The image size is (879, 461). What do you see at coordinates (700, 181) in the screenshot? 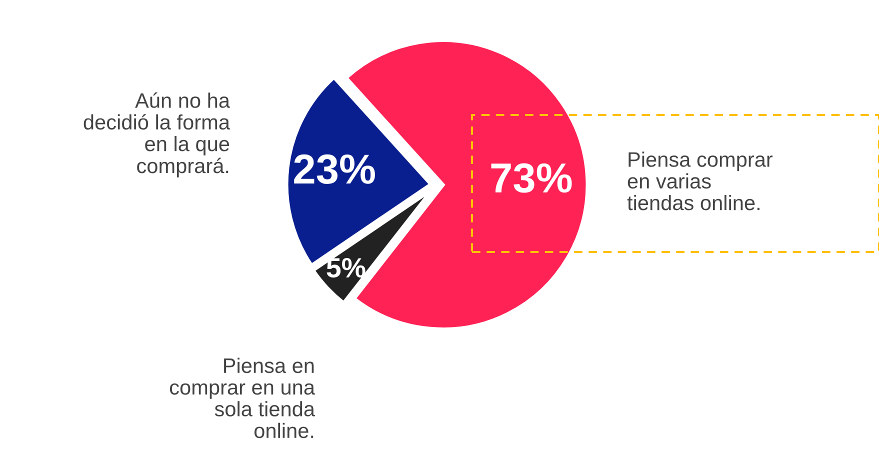
I see `slice-label: Piensa comprar en varias tiendas online.` at bounding box center [700, 181].